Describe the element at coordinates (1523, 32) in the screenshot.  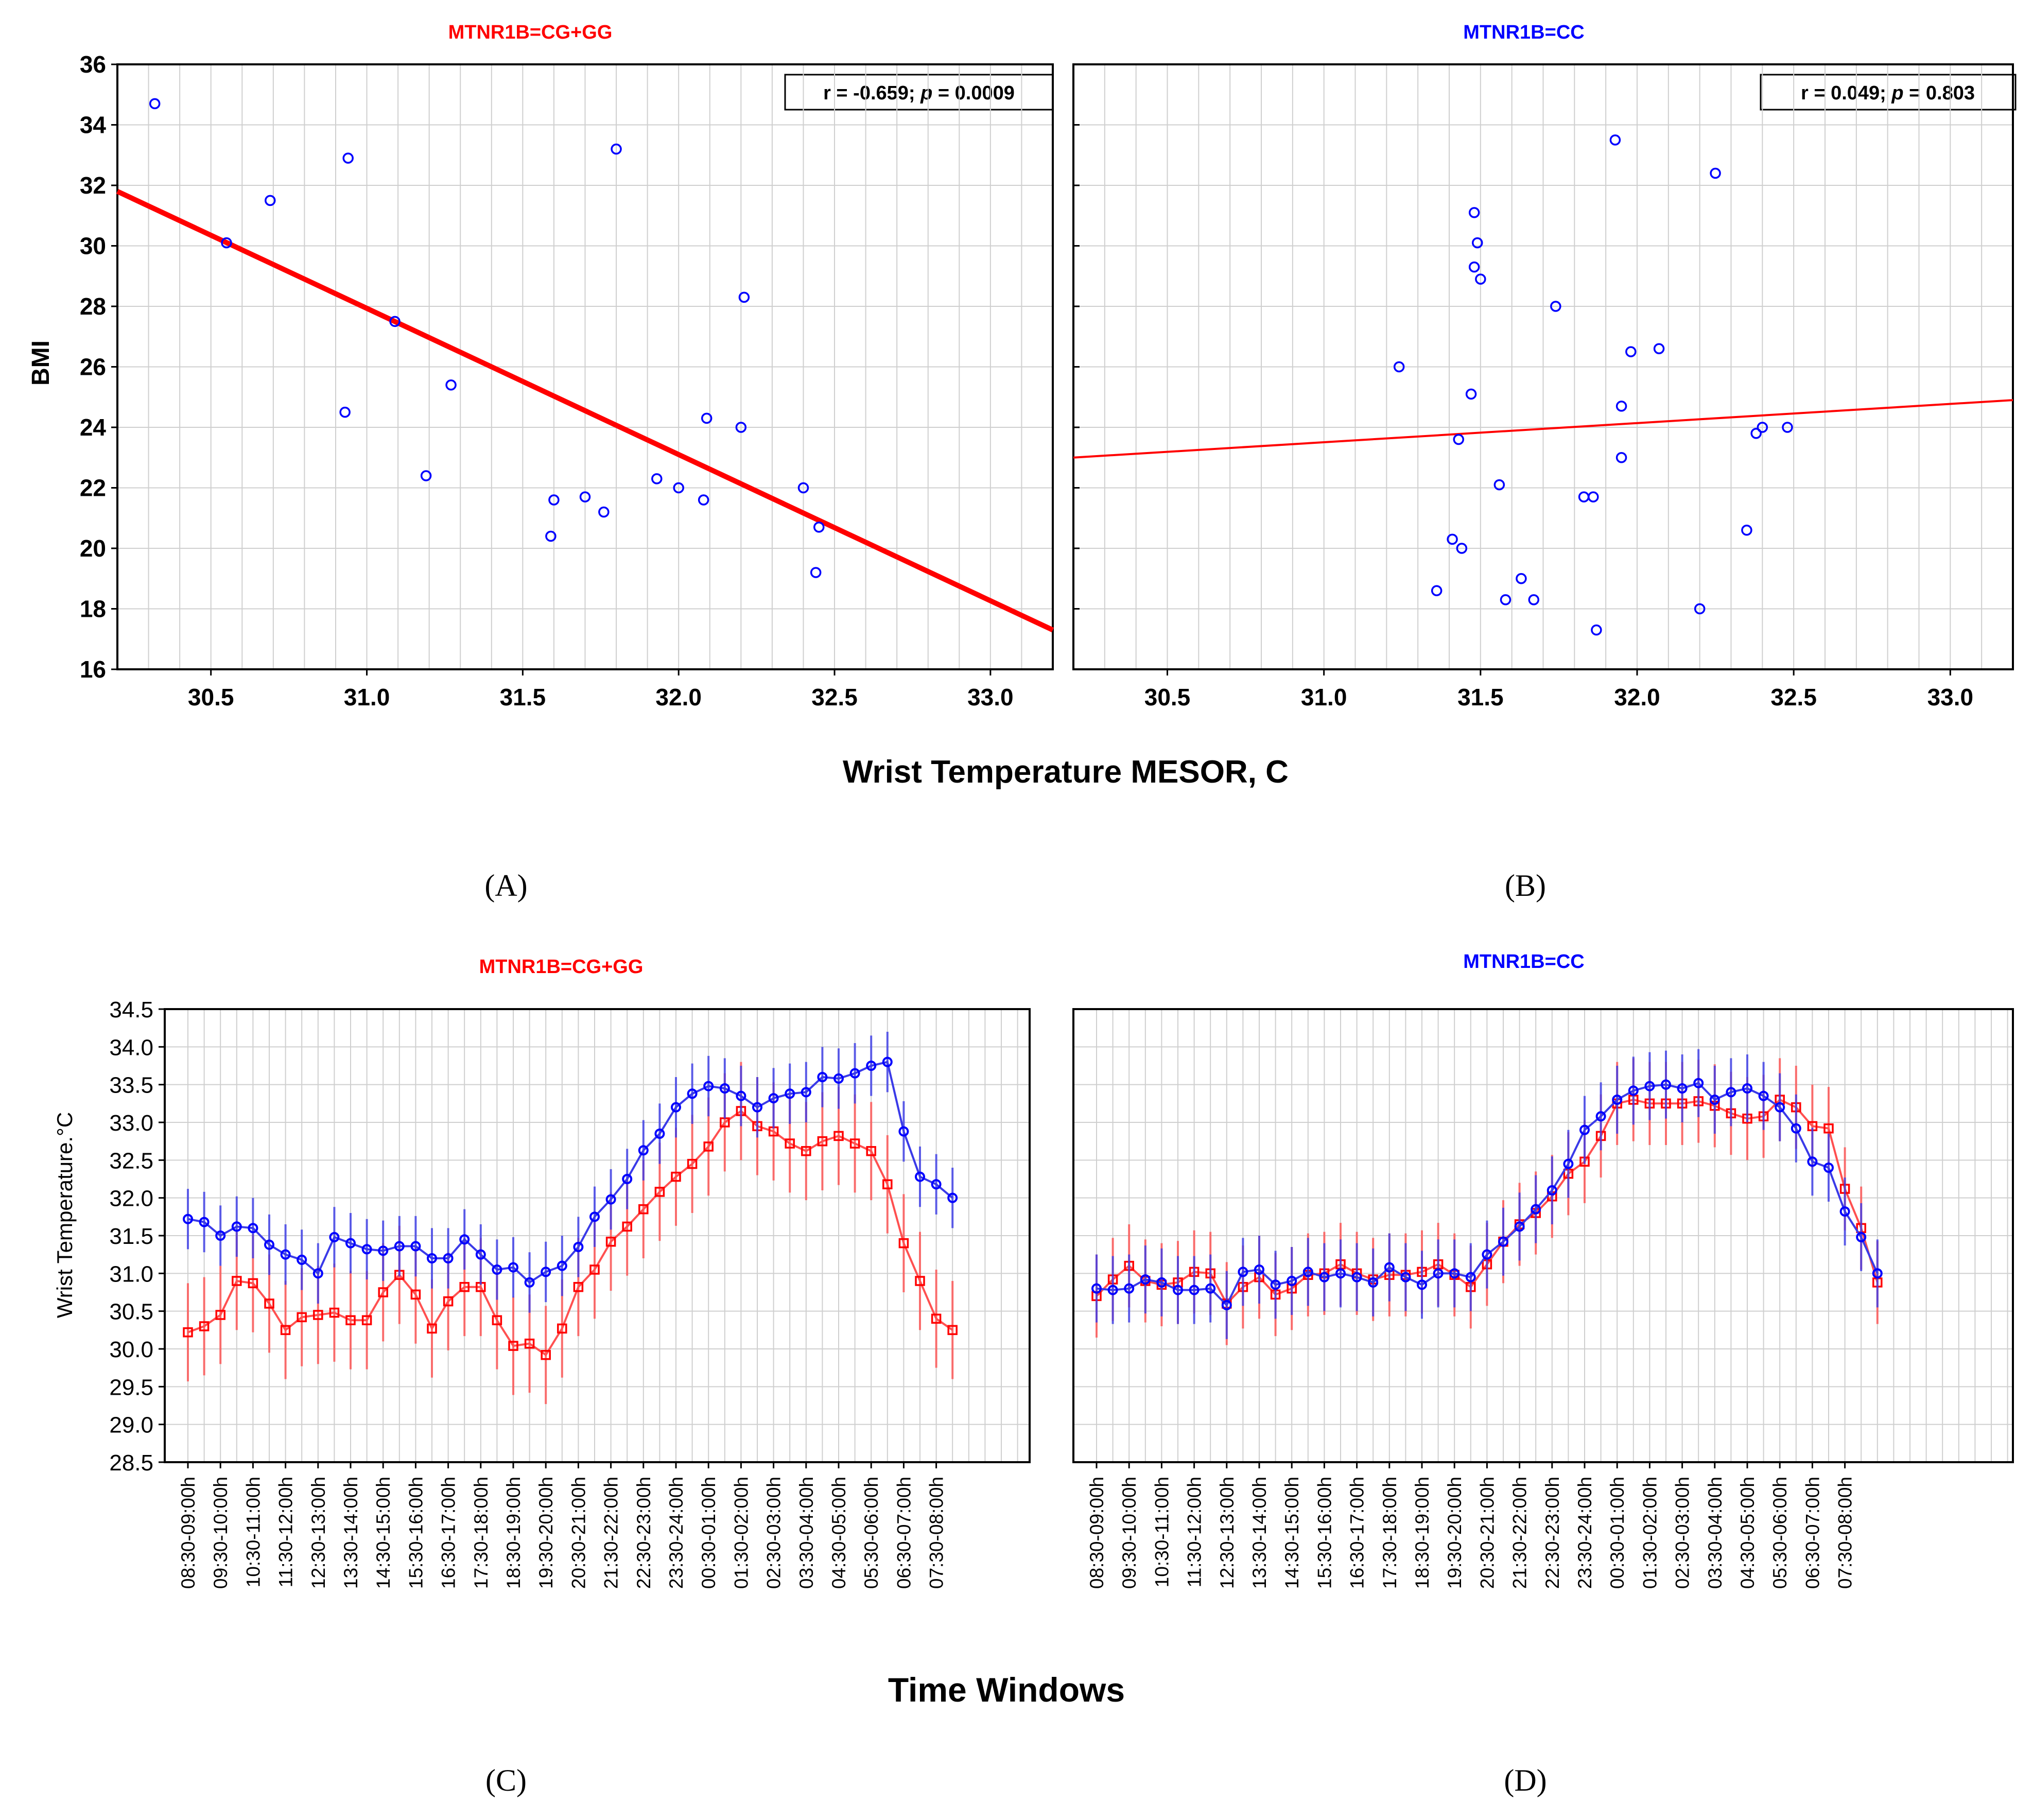
I see `panel-b-title: MTNR1B=CC` at that location.